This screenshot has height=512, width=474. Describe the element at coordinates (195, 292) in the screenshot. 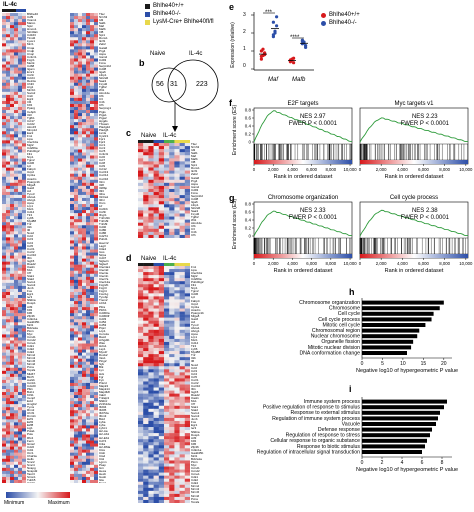

I see `gene-label: Tgm2` at that location.